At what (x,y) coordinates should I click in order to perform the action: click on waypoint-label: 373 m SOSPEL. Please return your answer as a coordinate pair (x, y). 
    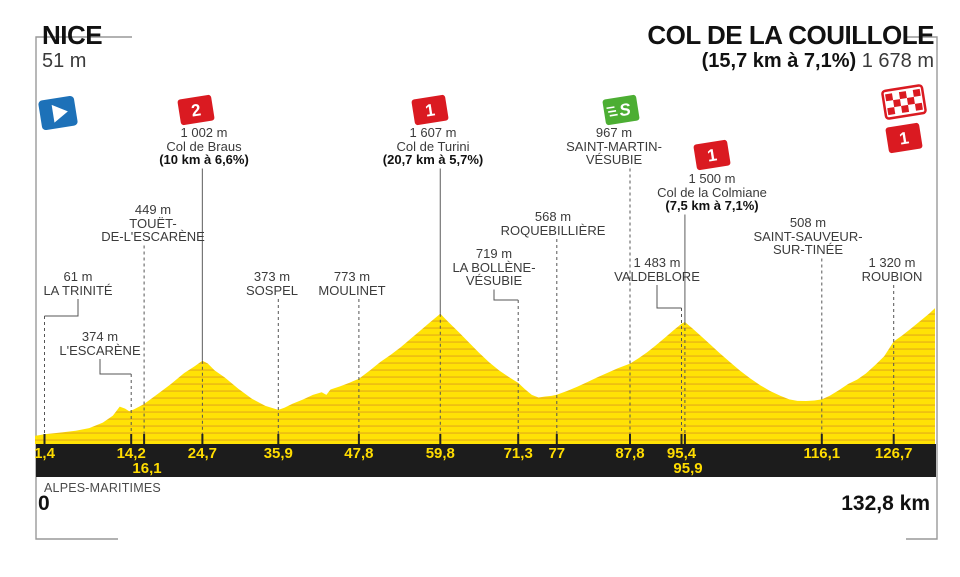
    Looking at the image, I should click on (272, 283).